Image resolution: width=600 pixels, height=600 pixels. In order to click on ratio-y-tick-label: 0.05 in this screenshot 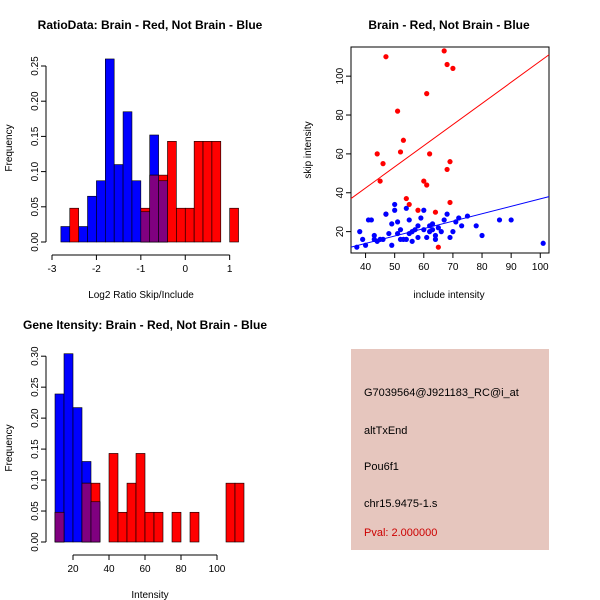, I will do `click(35, 207)`.